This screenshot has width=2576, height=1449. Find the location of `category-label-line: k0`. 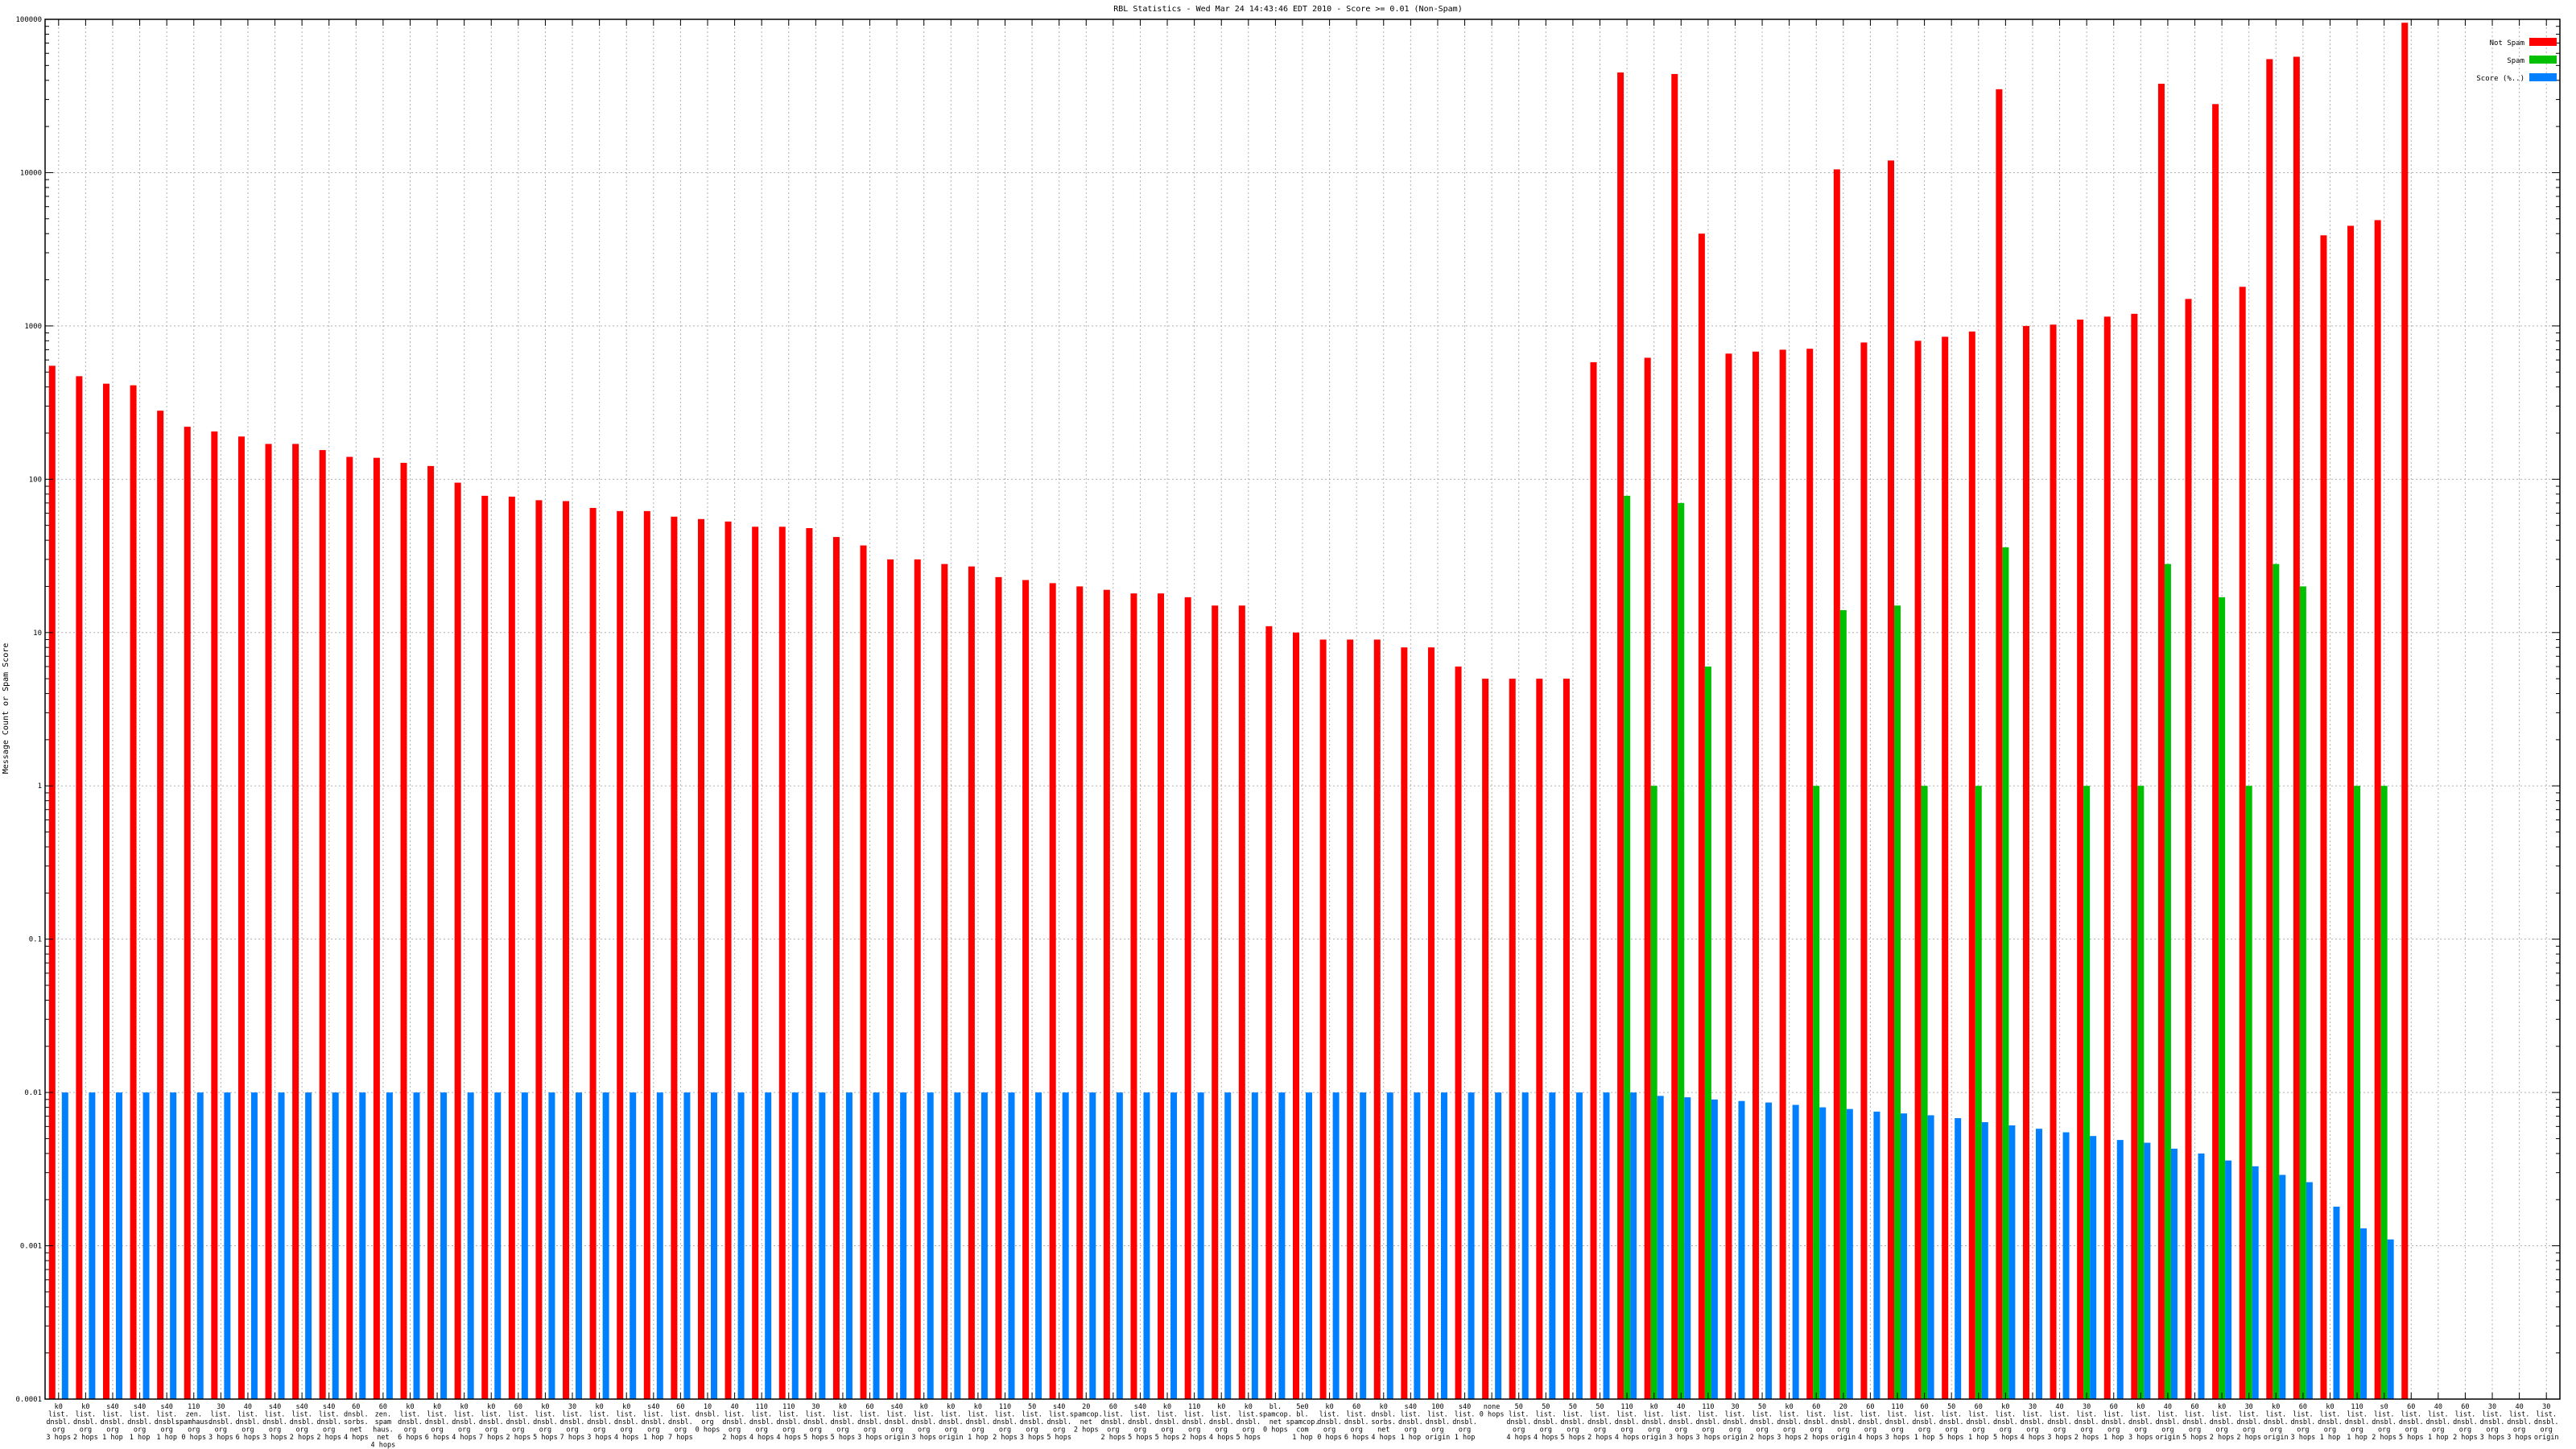

category-label-line: k0 is located at coordinates (599, 1407).